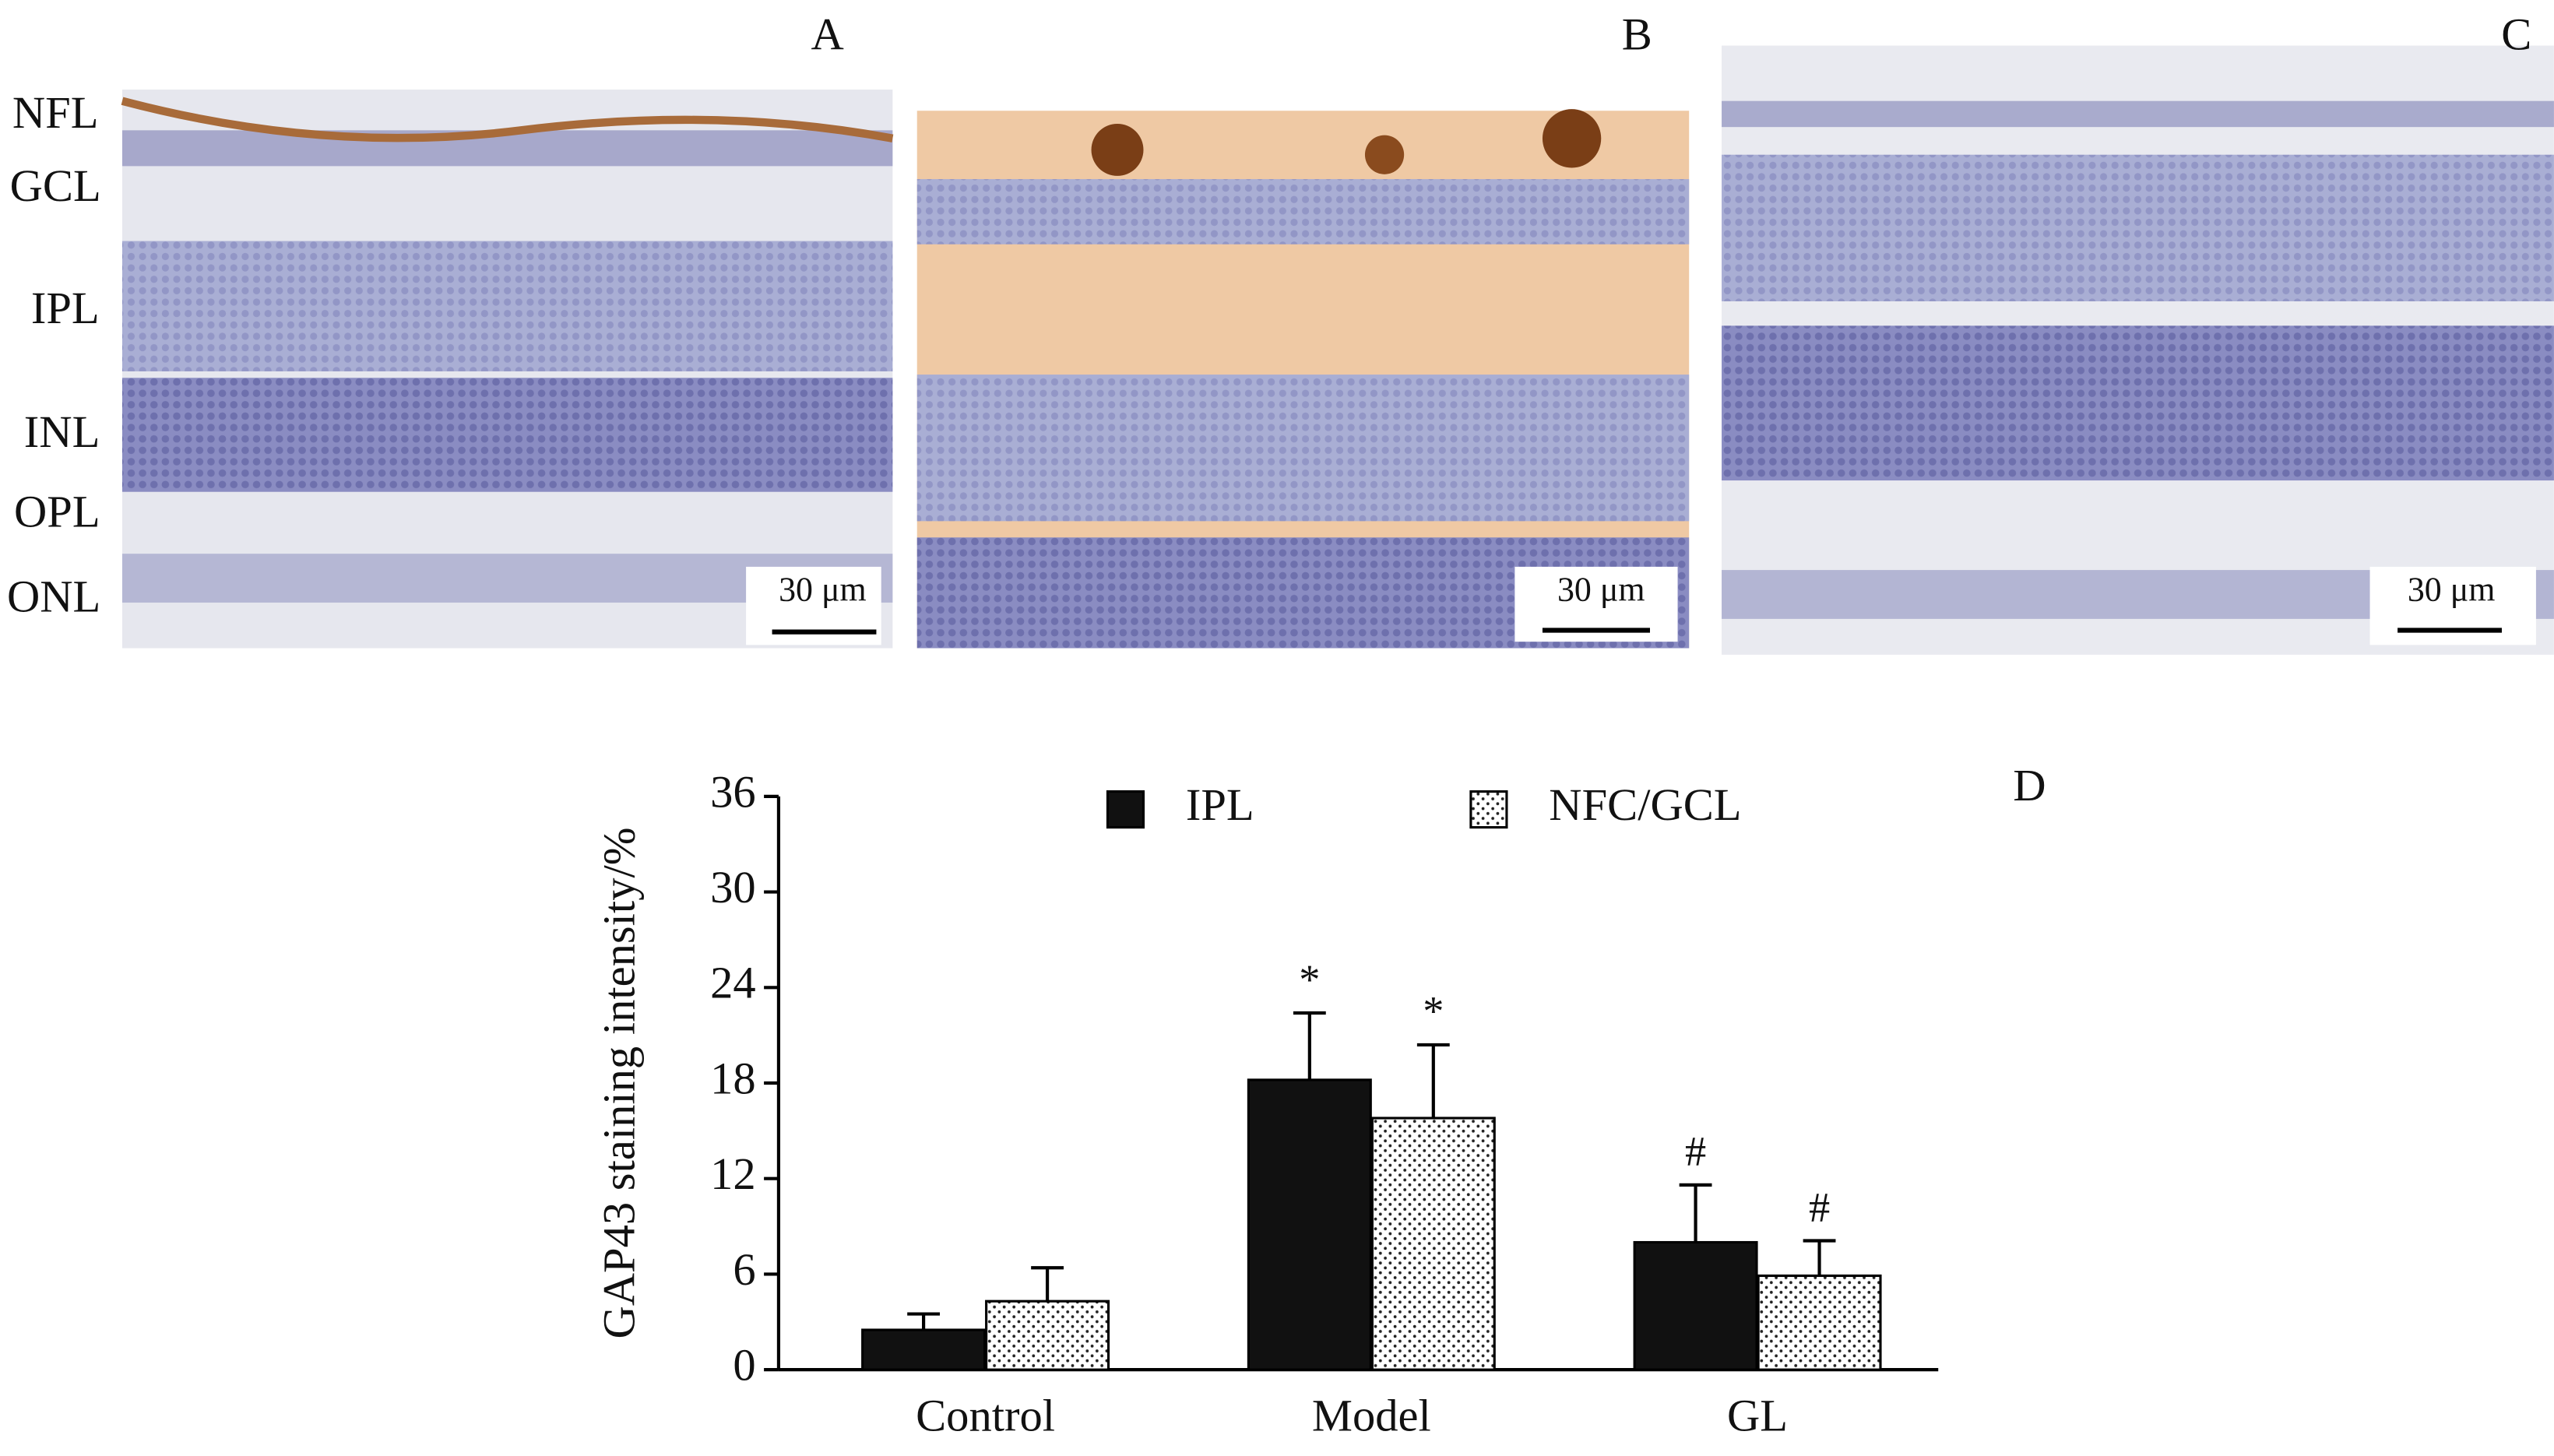 The image size is (2554, 1456). What do you see at coordinates (2516, 34) in the screenshot?
I see `panel-label: C` at bounding box center [2516, 34].